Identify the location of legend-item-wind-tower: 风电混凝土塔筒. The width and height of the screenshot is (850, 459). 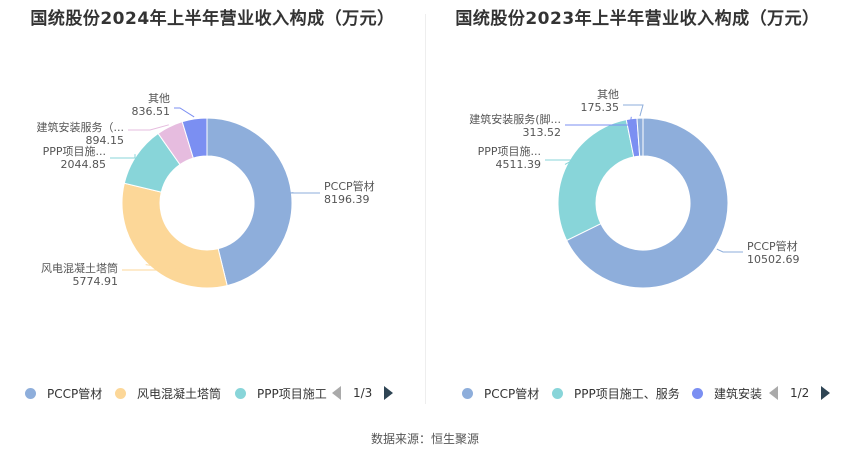
(168, 393).